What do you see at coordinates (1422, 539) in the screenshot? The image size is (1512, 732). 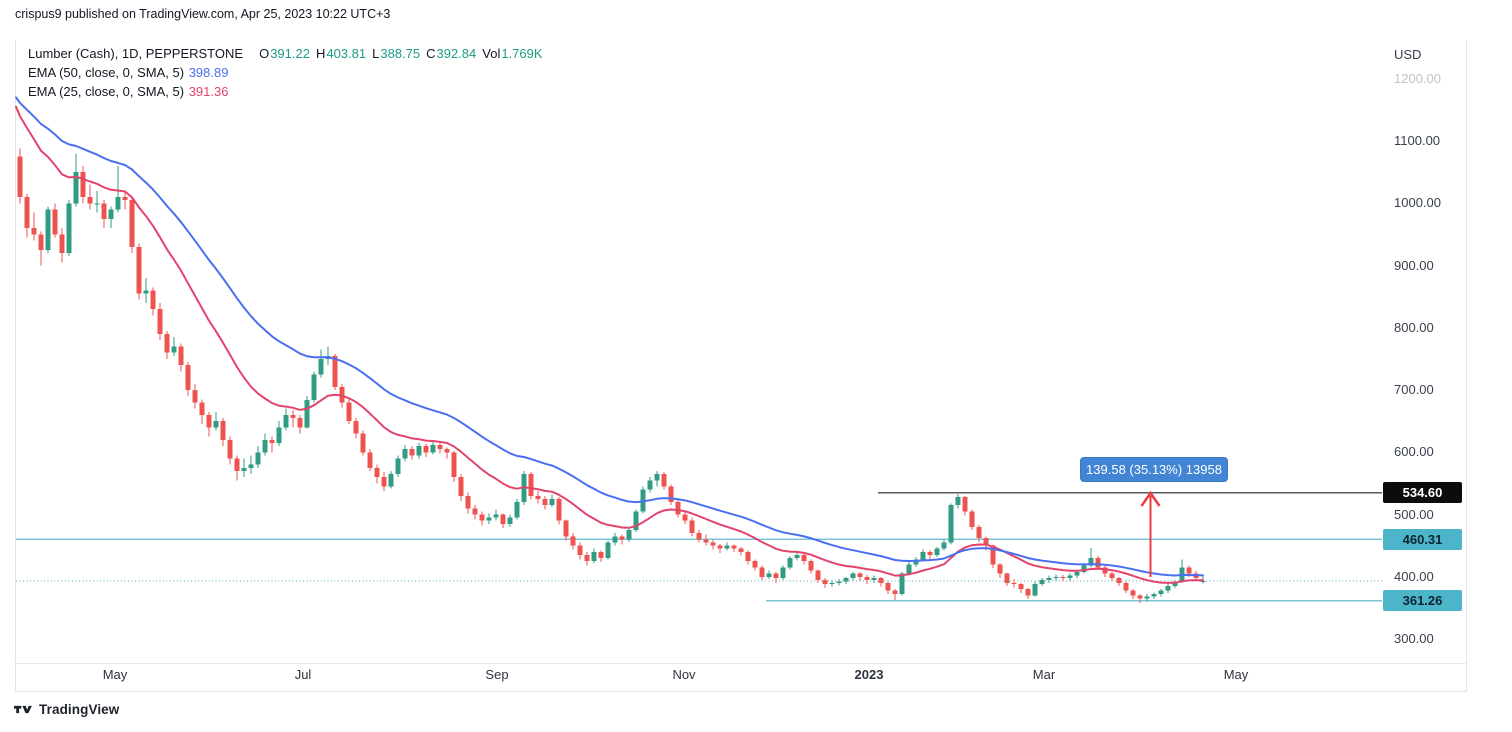 I see `price-level-badge: 460.31` at bounding box center [1422, 539].